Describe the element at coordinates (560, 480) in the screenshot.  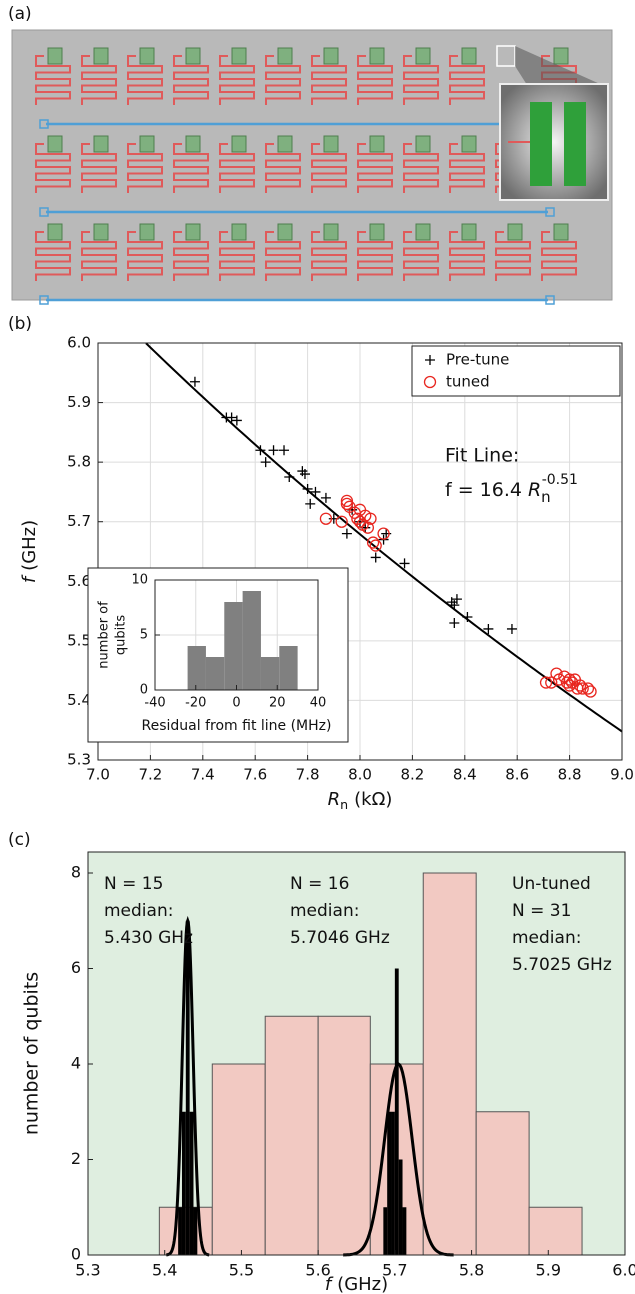
I see `fit-exponent: -0.51` at that location.